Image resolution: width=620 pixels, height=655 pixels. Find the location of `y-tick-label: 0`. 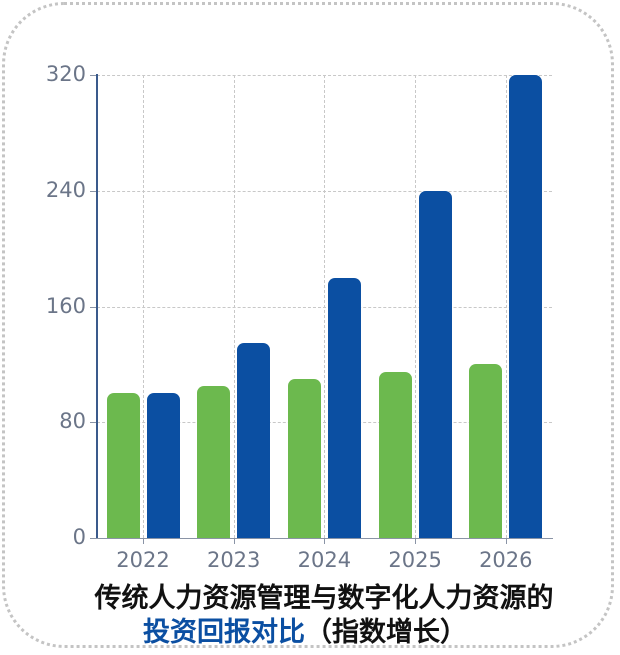

y-tick-label: 0 is located at coordinates (79, 537).